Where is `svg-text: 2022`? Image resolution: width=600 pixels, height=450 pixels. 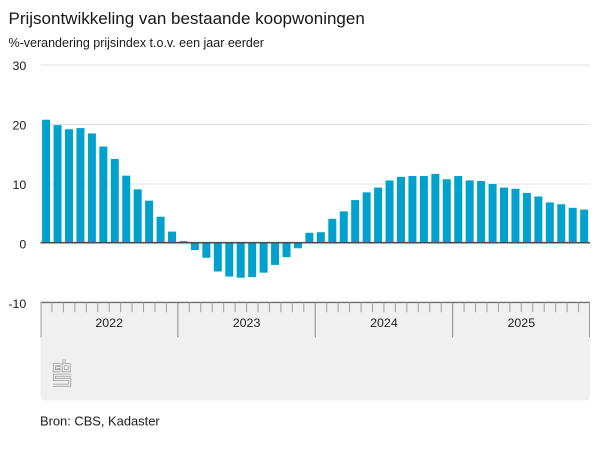
svg-text: 2022 is located at coordinates (109, 323).